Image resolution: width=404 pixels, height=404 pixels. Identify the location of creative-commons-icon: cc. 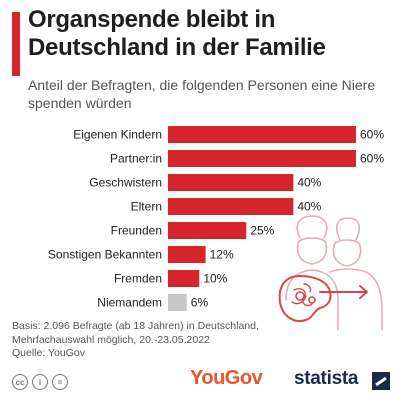
(20, 382).